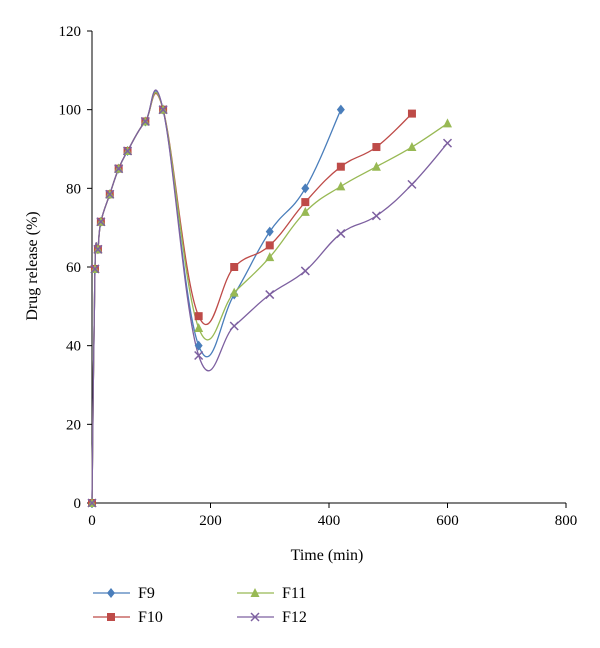 The image size is (600, 648). What do you see at coordinates (294, 593) in the screenshot?
I see `legend-label-f11: F11` at bounding box center [294, 593].